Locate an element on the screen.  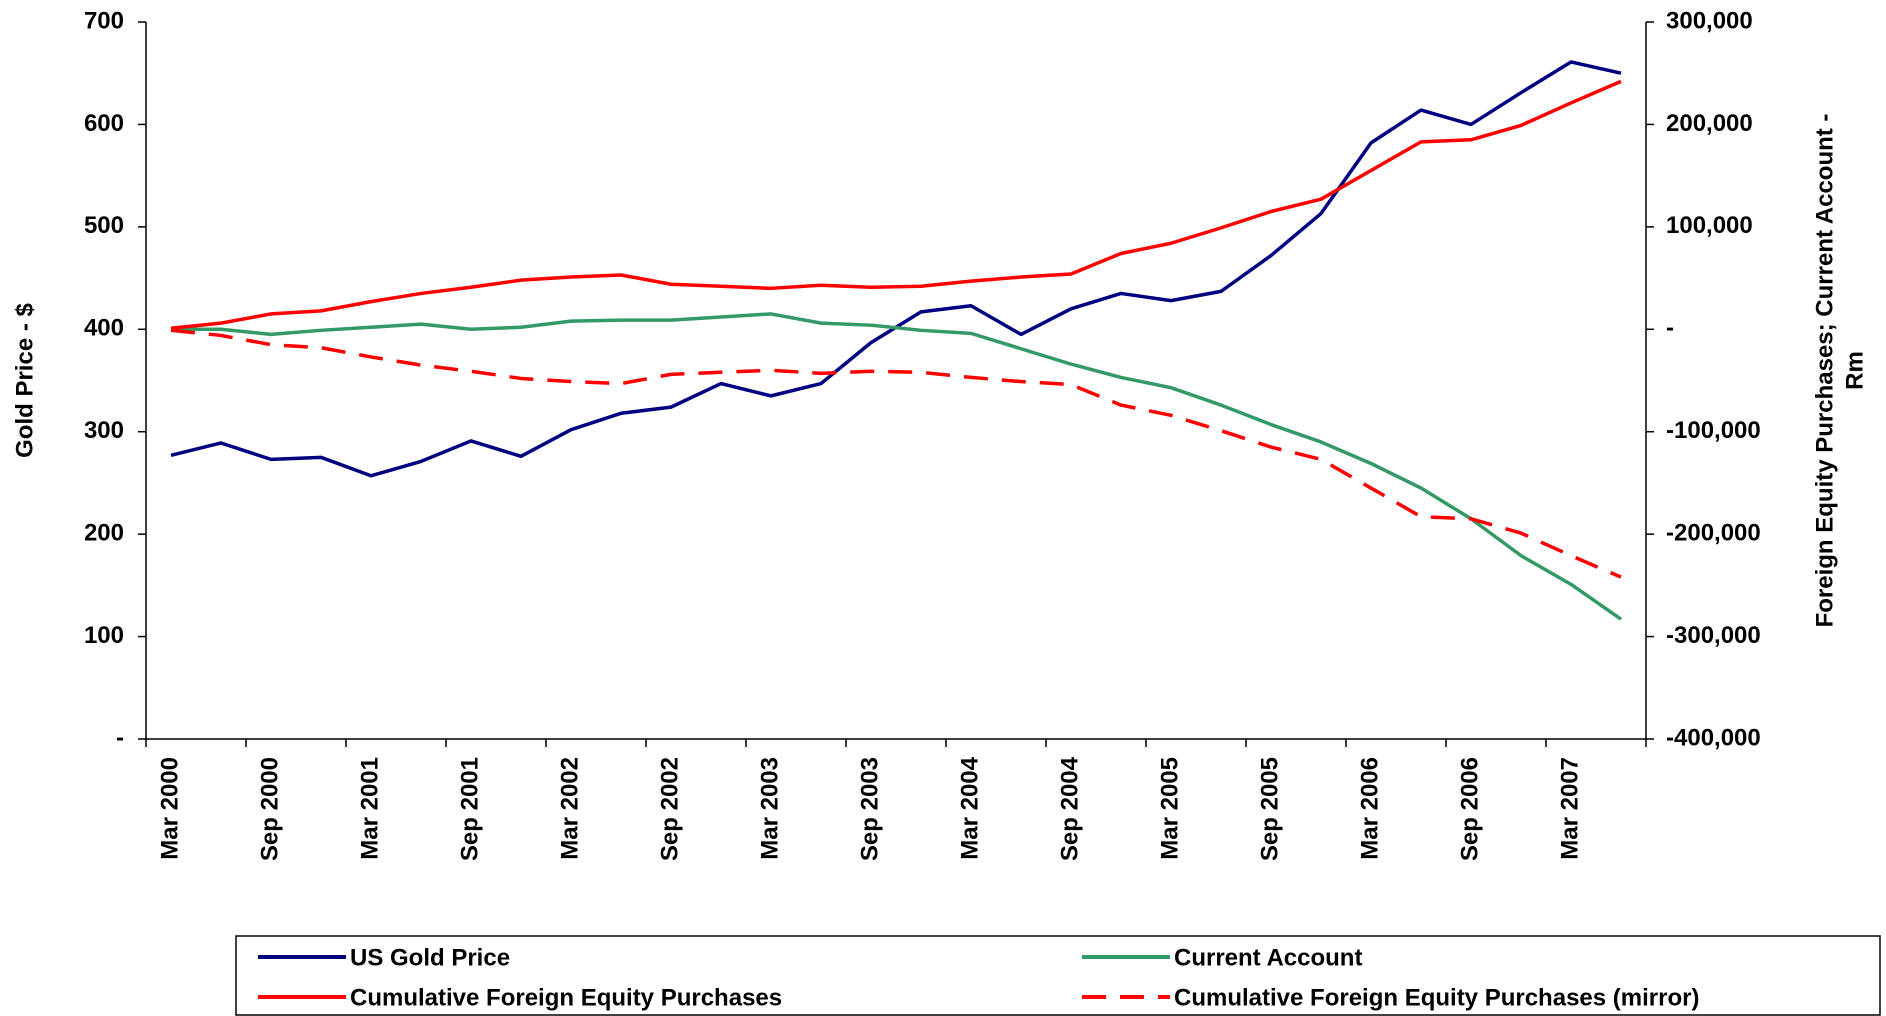
y2-tick-label: -300,000 is located at coordinates (1713, 635).